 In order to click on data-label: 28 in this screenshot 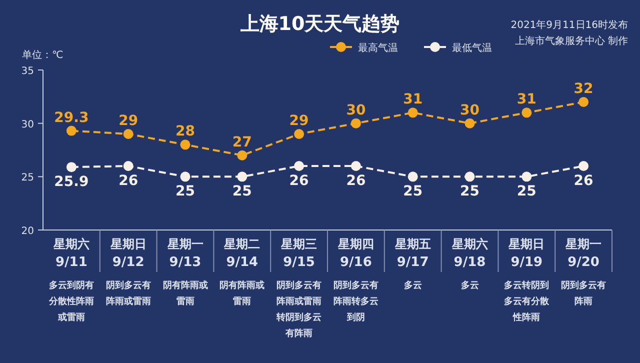, I will do `click(185, 132)`.